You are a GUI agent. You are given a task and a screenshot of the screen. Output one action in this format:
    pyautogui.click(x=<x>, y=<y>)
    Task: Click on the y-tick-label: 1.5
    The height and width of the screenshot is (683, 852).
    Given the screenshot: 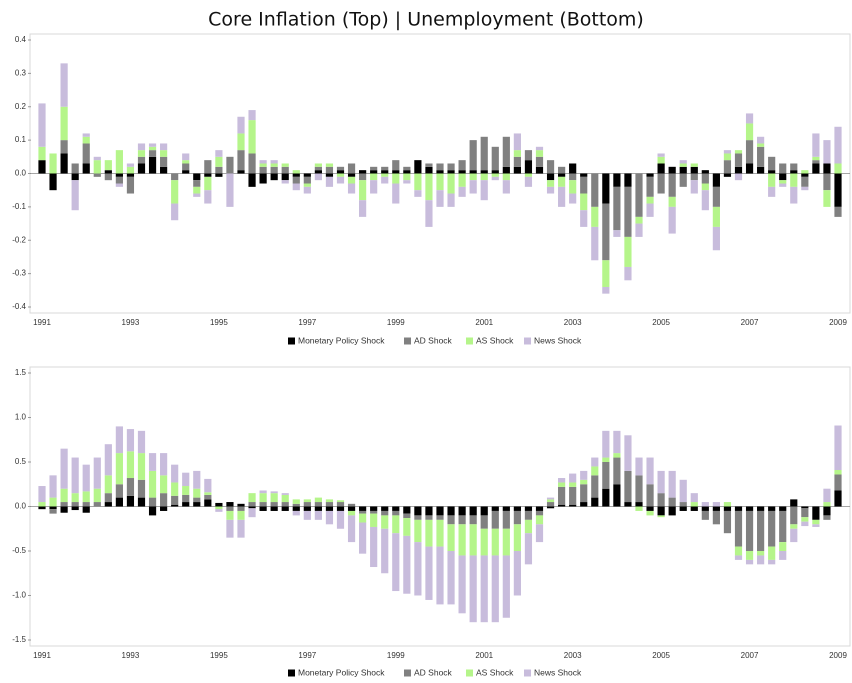 What is the action you would take?
    pyautogui.click(x=21, y=372)
    